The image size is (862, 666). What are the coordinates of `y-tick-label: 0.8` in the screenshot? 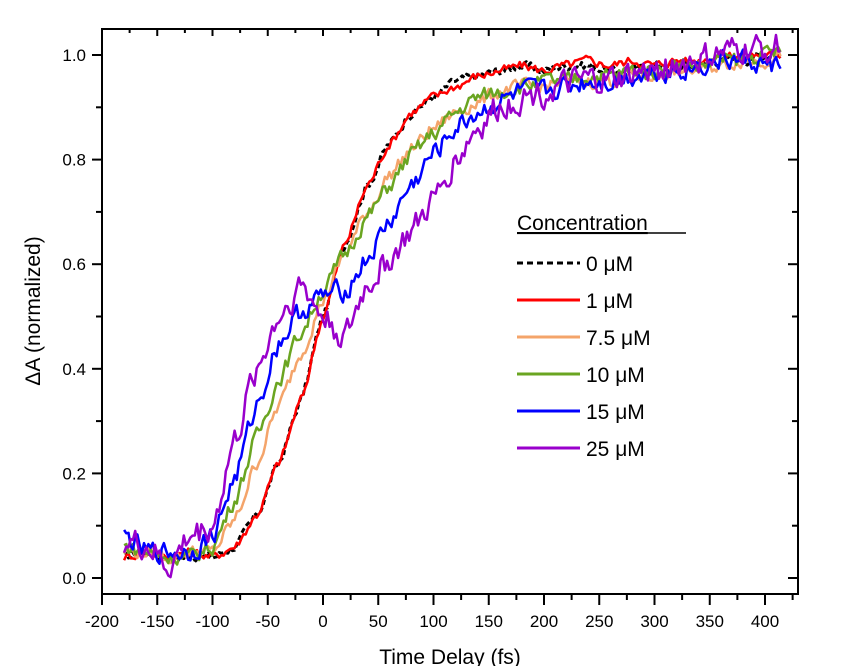 It's located at (74, 160).